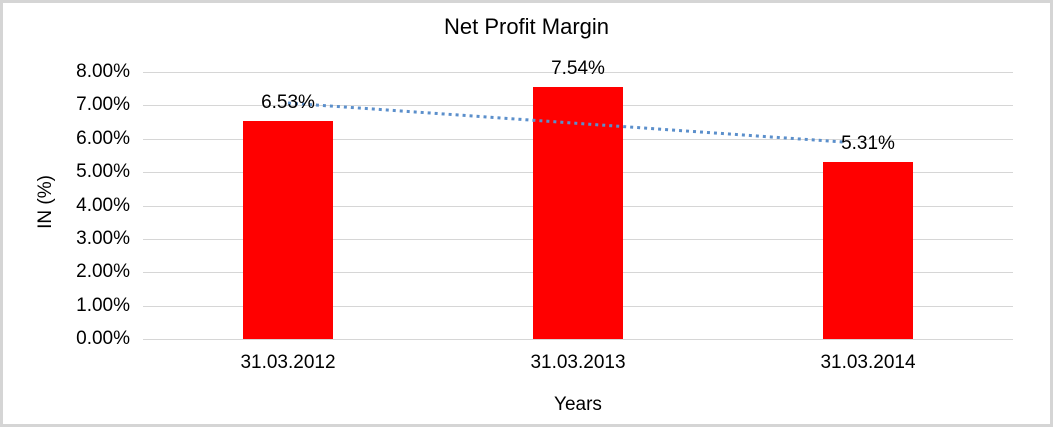 This screenshot has height=427, width=1053. Describe the element at coordinates (288, 362) in the screenshot. I see `x-tick-label: 31.03.2012` at that location.